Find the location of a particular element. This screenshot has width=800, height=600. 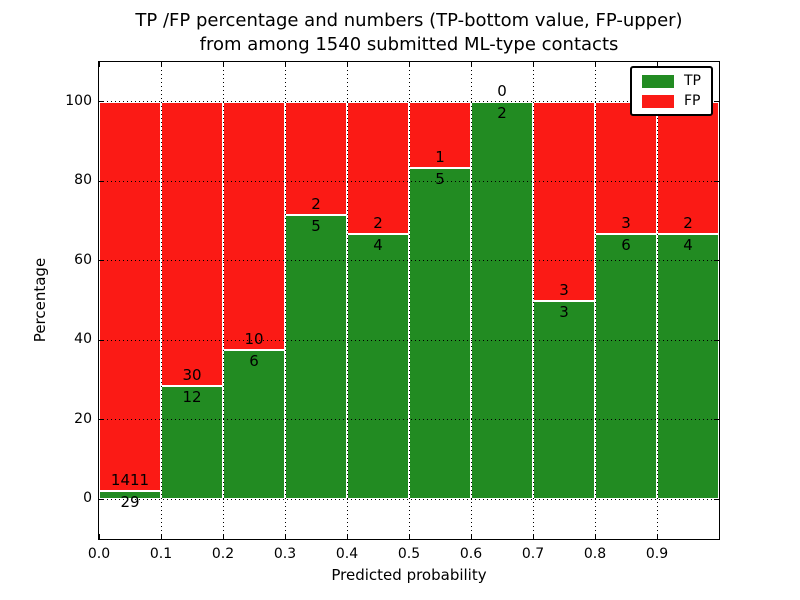

y-tick-label: 20 is located at coordinates (83, 418).